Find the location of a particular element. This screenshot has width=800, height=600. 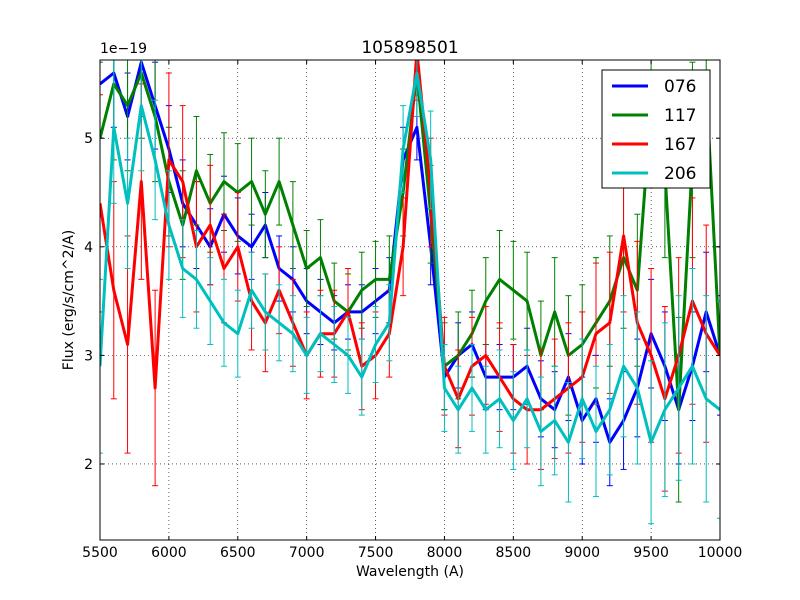

x-tick-label: 9500 is located at coordinates (651, 553).